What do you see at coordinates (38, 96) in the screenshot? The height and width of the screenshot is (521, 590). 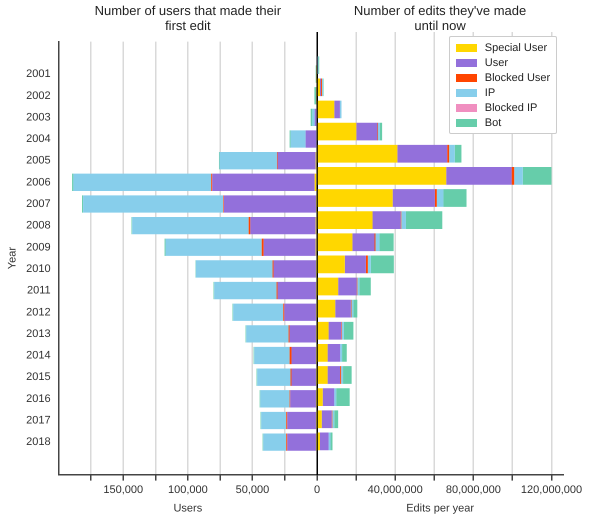 I see `y-tick-label: 2002` at bounding box center [38, 96].